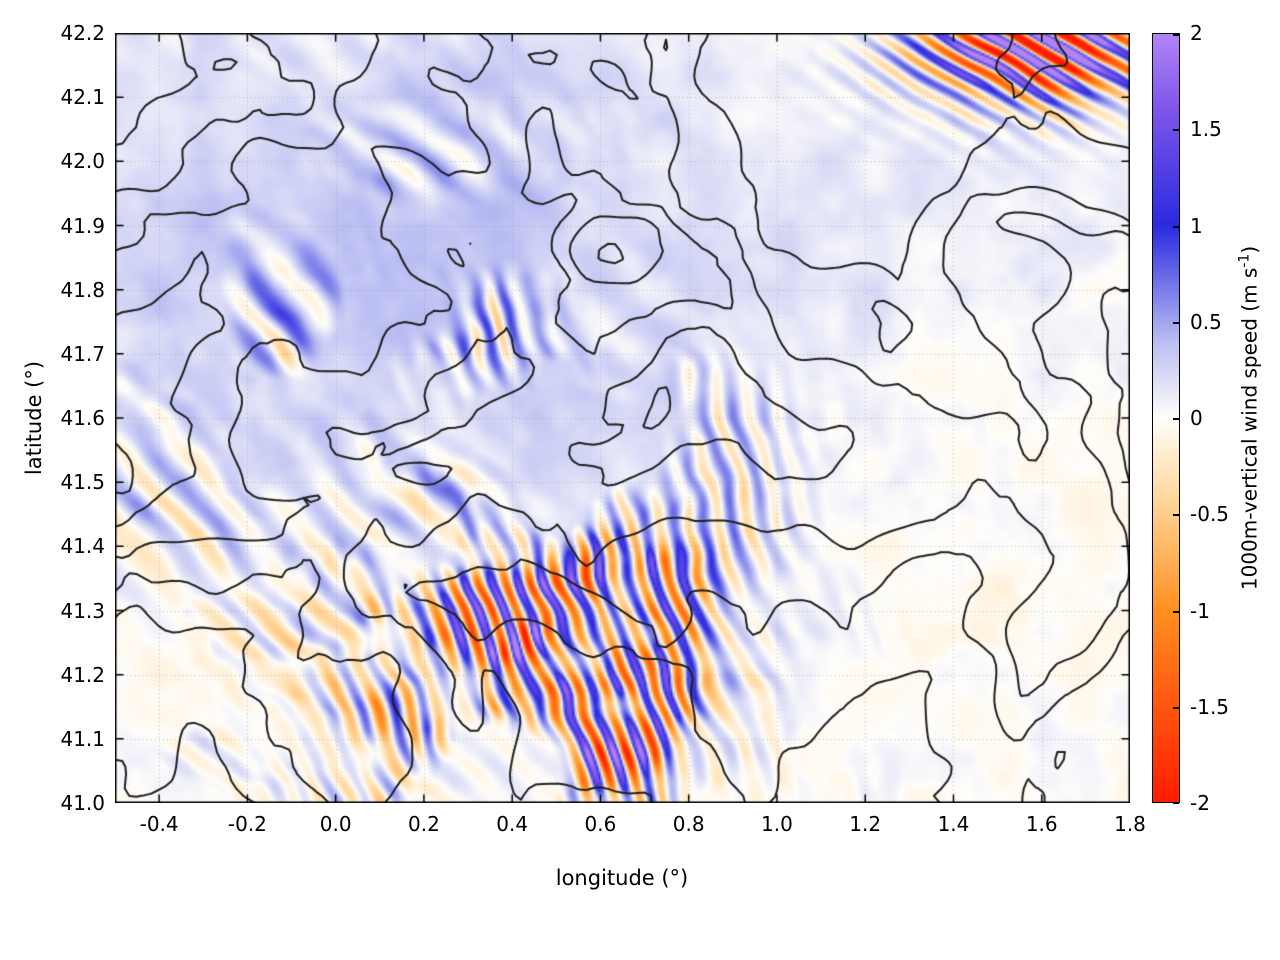 The image size is (1280, 960). I want to click on x-tick-label: 1.8, so click(1130, 824).